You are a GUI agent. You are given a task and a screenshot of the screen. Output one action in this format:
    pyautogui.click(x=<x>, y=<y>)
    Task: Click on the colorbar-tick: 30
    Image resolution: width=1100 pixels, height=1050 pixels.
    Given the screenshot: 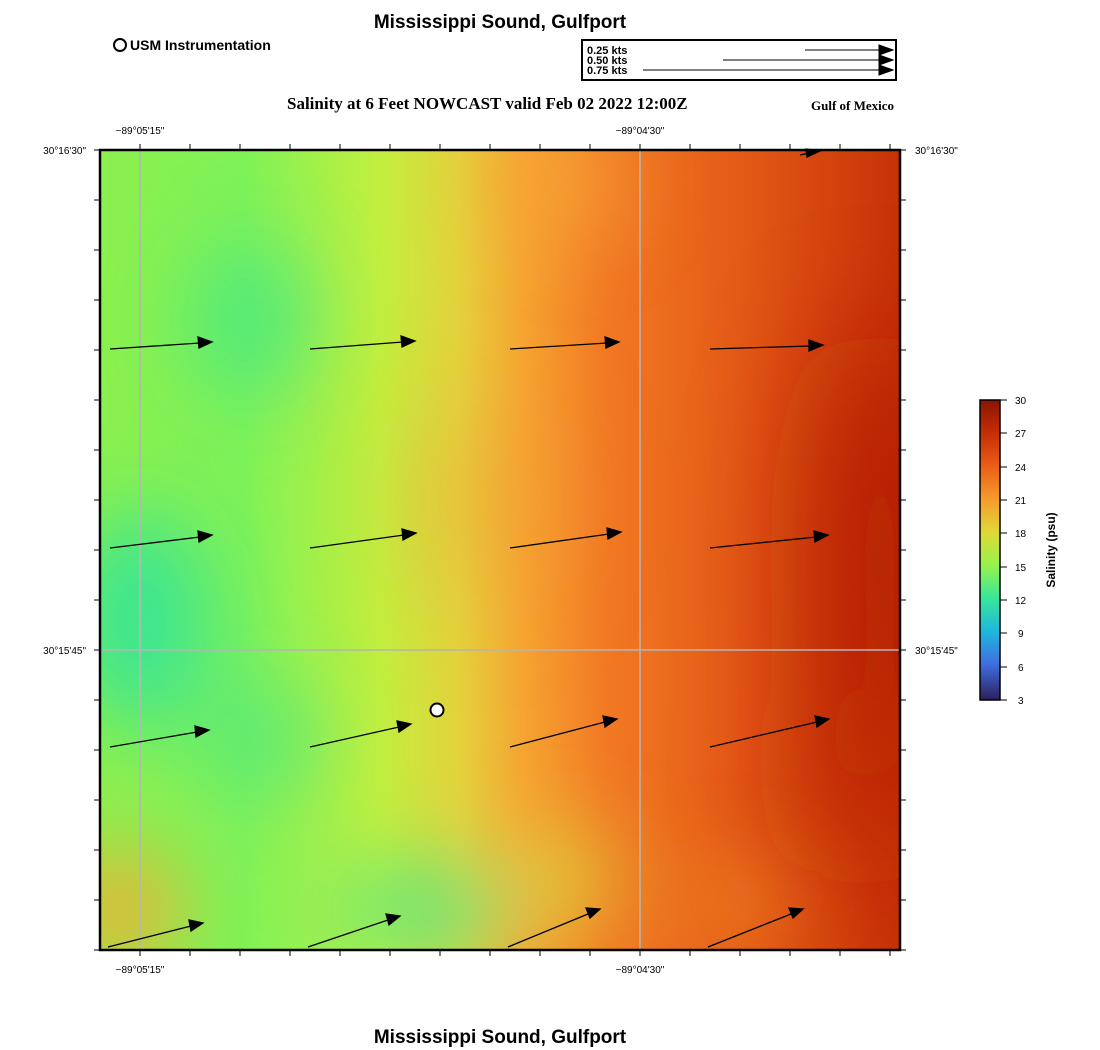 What is the action you would take?
    pyautogui.click(x=1021, y=401)
    